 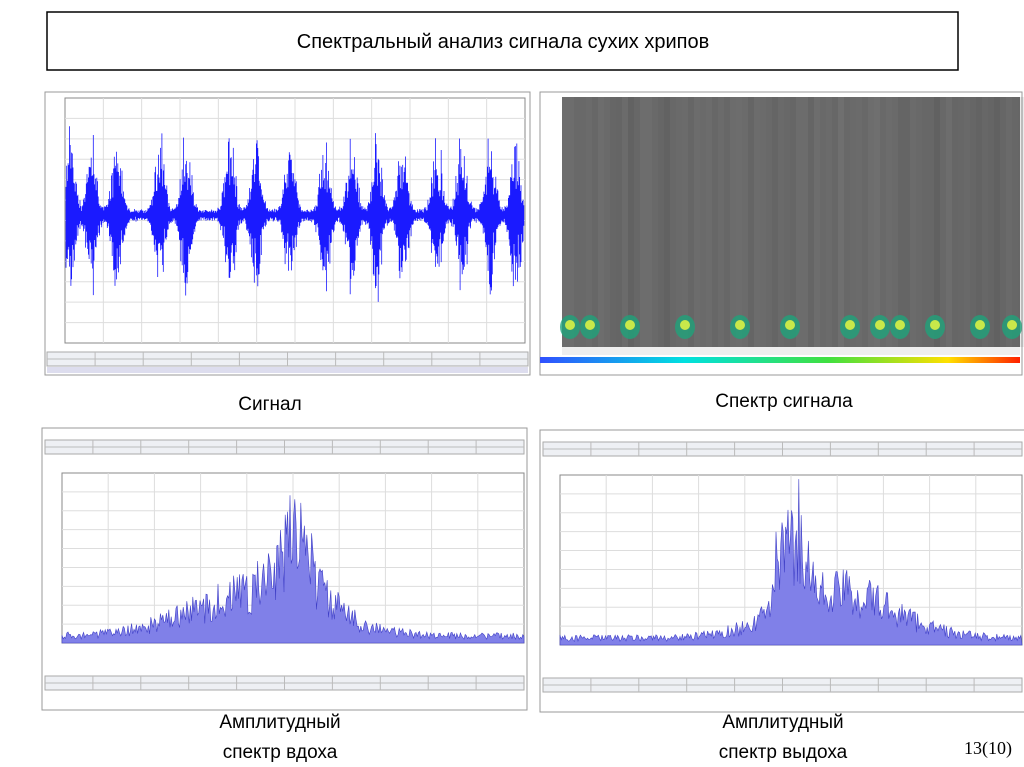 What do you see at coordinates (269, 404) in the screenshot?
I see `caption: Сигнал` at bounding box center [269, 404].